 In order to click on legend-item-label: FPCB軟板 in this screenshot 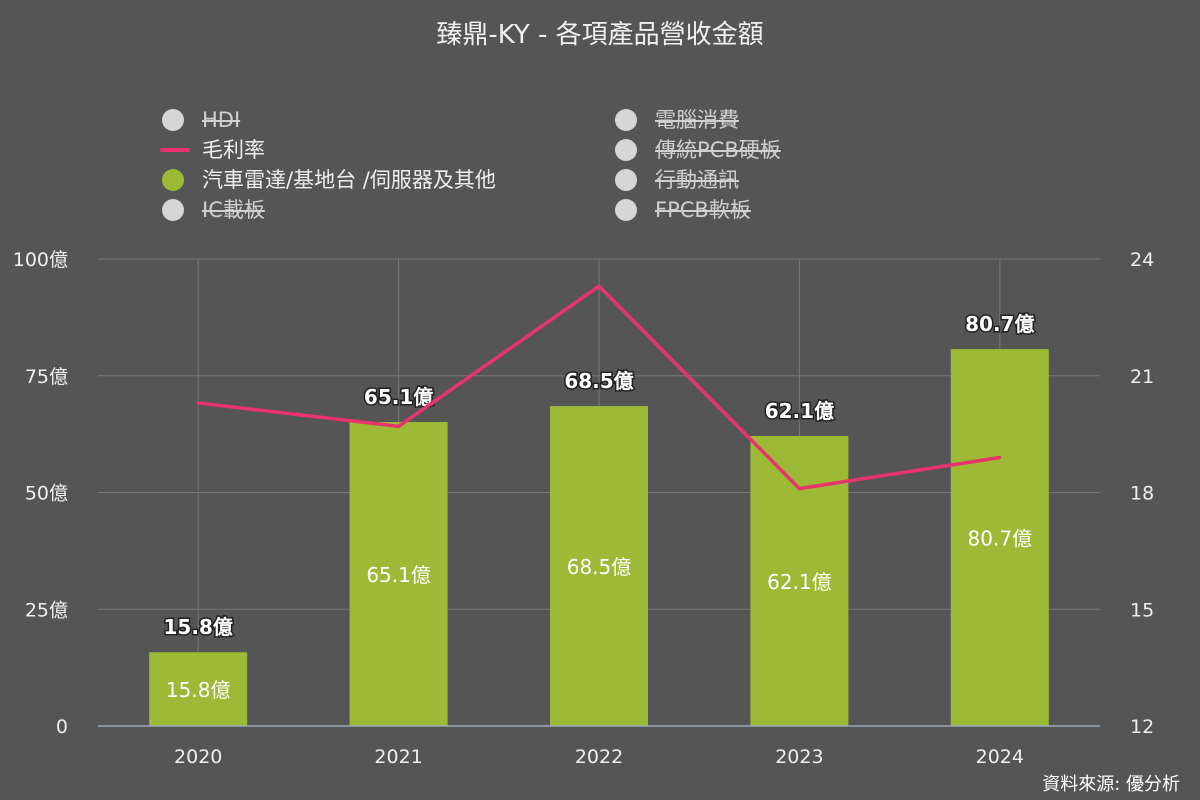, I will do `click(703, 210)`.